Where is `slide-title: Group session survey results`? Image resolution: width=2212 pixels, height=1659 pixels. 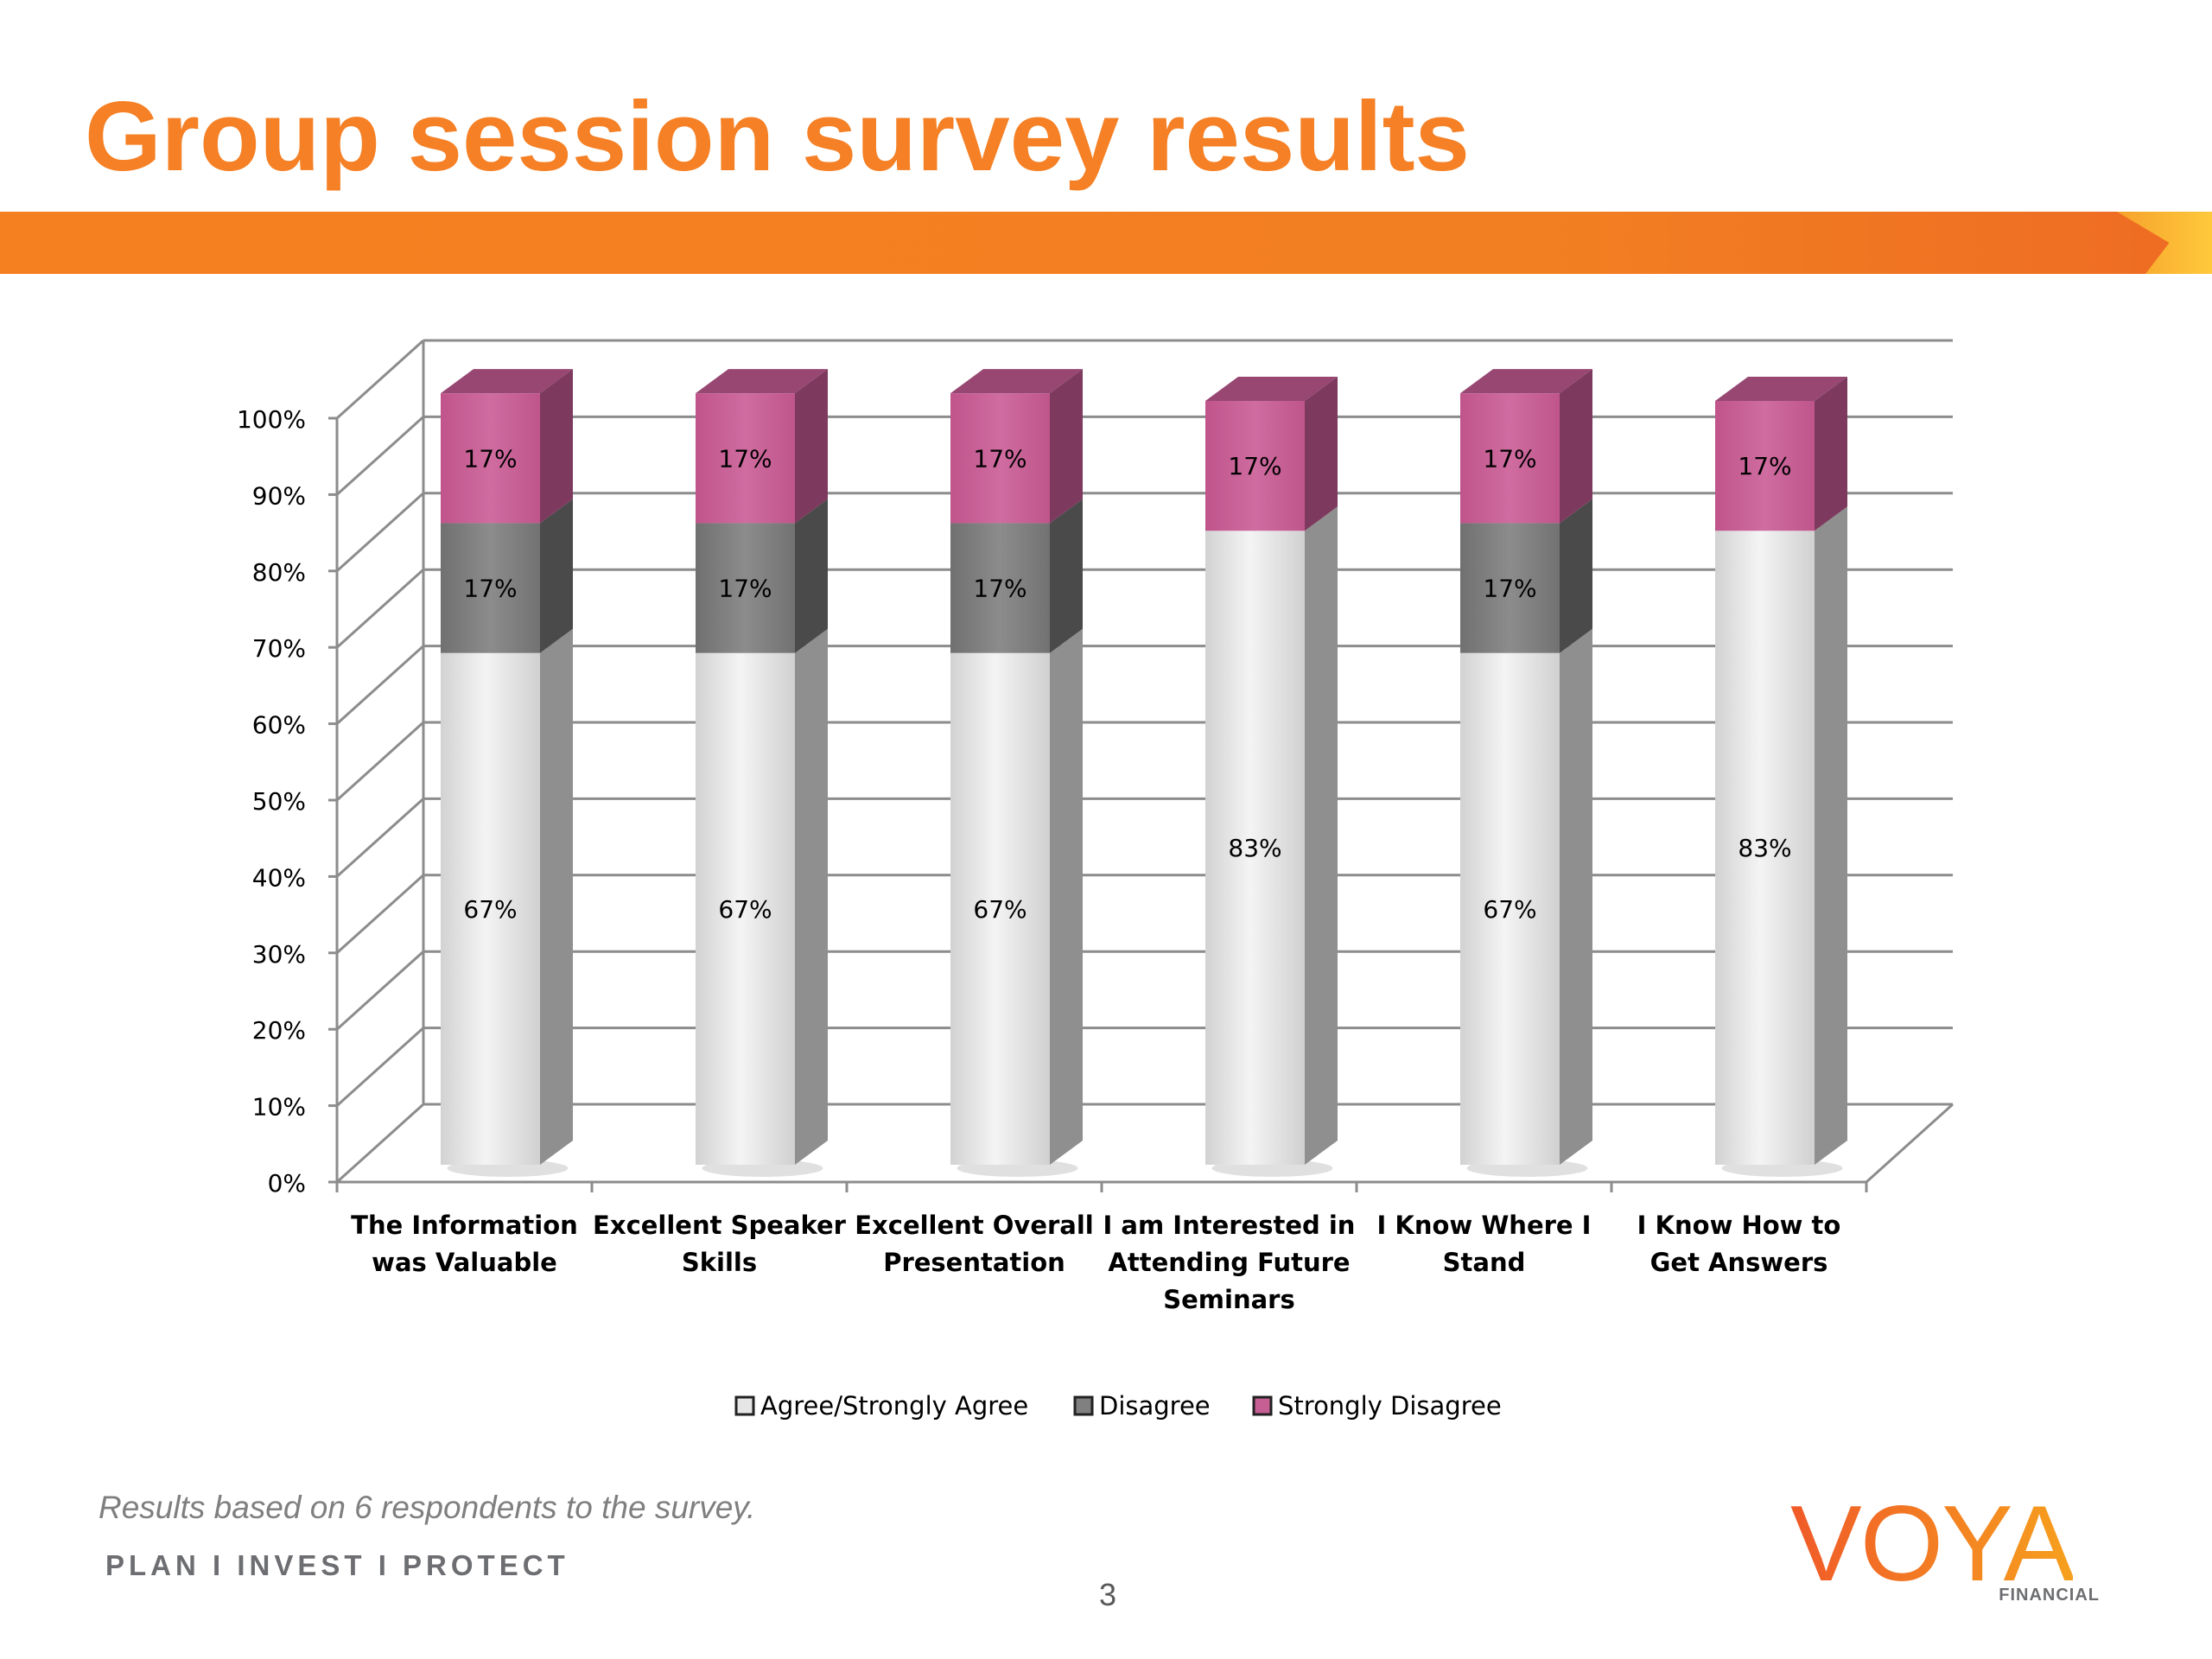
slide-title: Group session survey results is located at coordinates (777, 137).